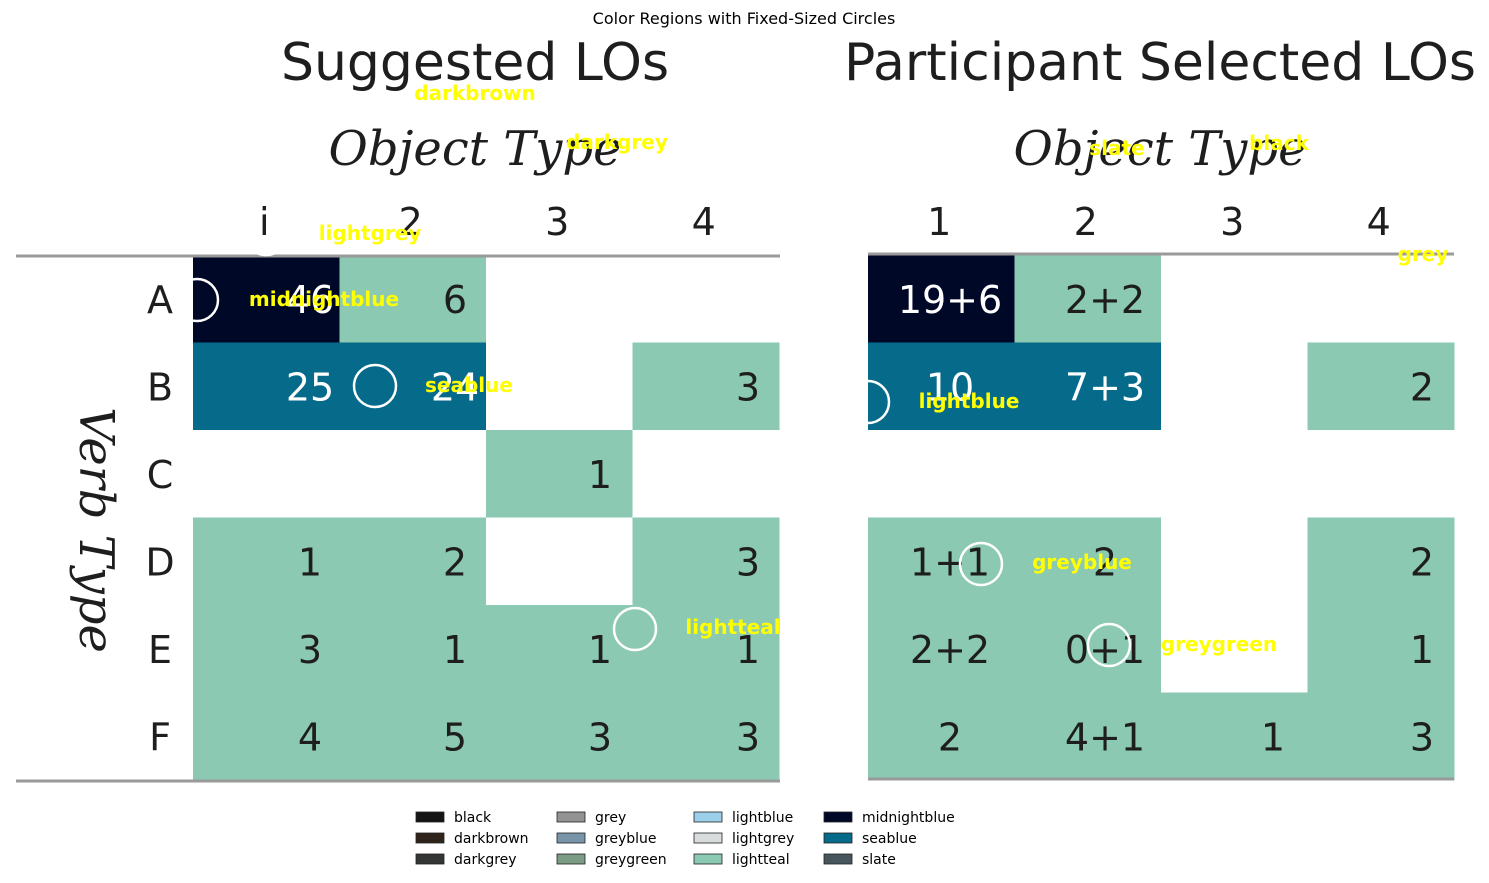 Image resolution: width=1489 pixels, height=883 pixels. I want to click on y-tick-label: D, so click(159, 562).